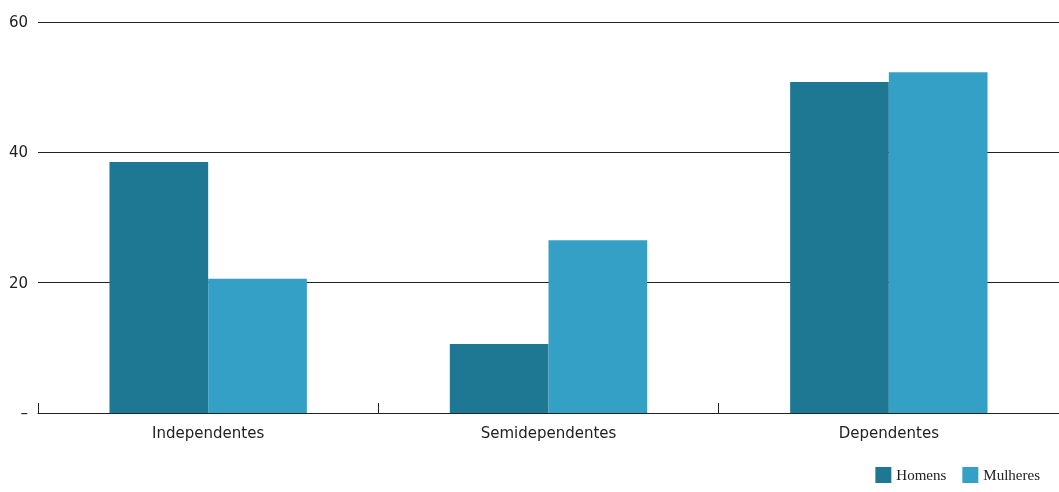 The height and width of the screenshot is (492, 1059). I want to click on y-tick-label: 20, so click(18, 282).